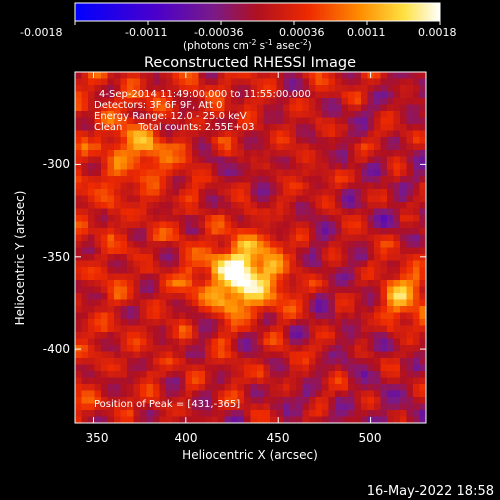 This screenshot has width=500, height=500. Describe the element at coordinates (20, 258) in the screenshot. I see `y-axis-label: Heliocentric Y (arcsec)` at that location.